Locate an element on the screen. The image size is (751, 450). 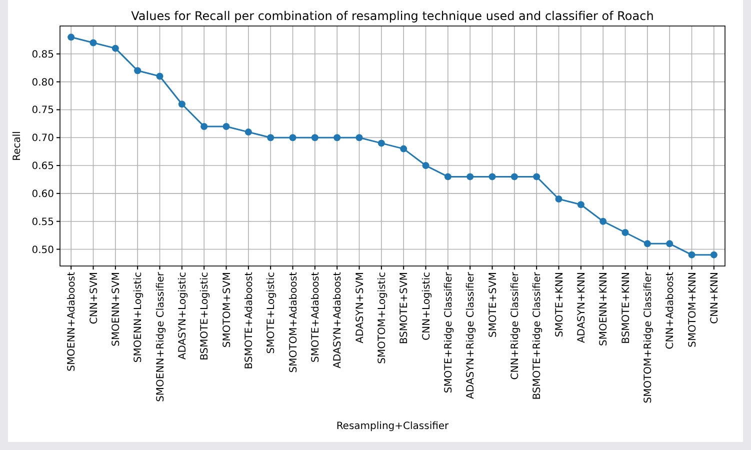
y-tick-label: 0.80 is located at coordinates (43, 82).